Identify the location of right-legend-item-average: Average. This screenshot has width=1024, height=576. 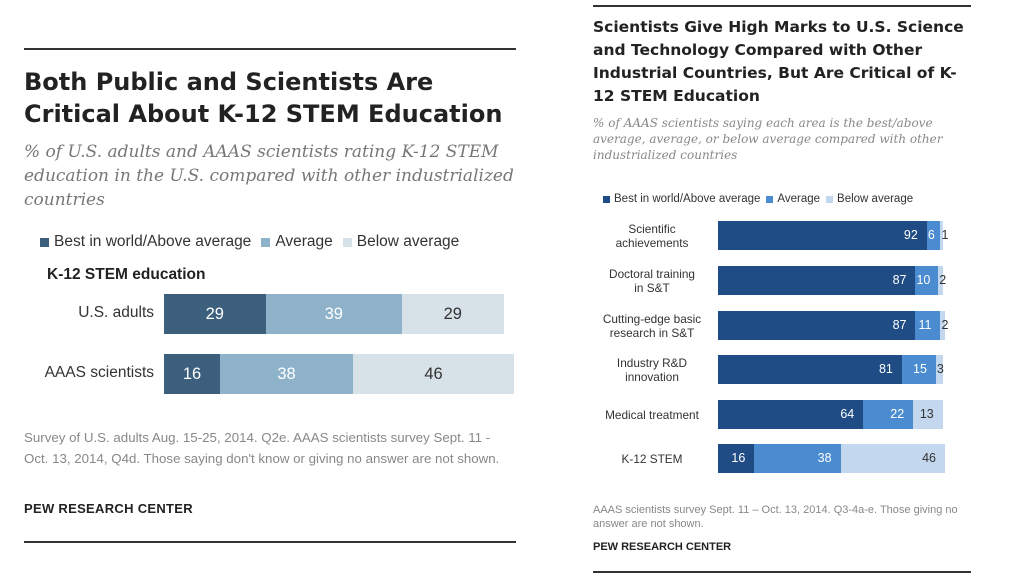
(793, 199).